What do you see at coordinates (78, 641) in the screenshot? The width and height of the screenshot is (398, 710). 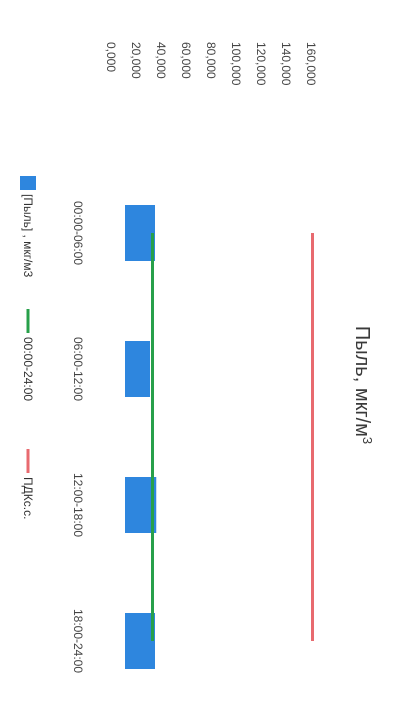 I see `x-tick-label: 18:00-24:00` at bounding box center [78, 641].